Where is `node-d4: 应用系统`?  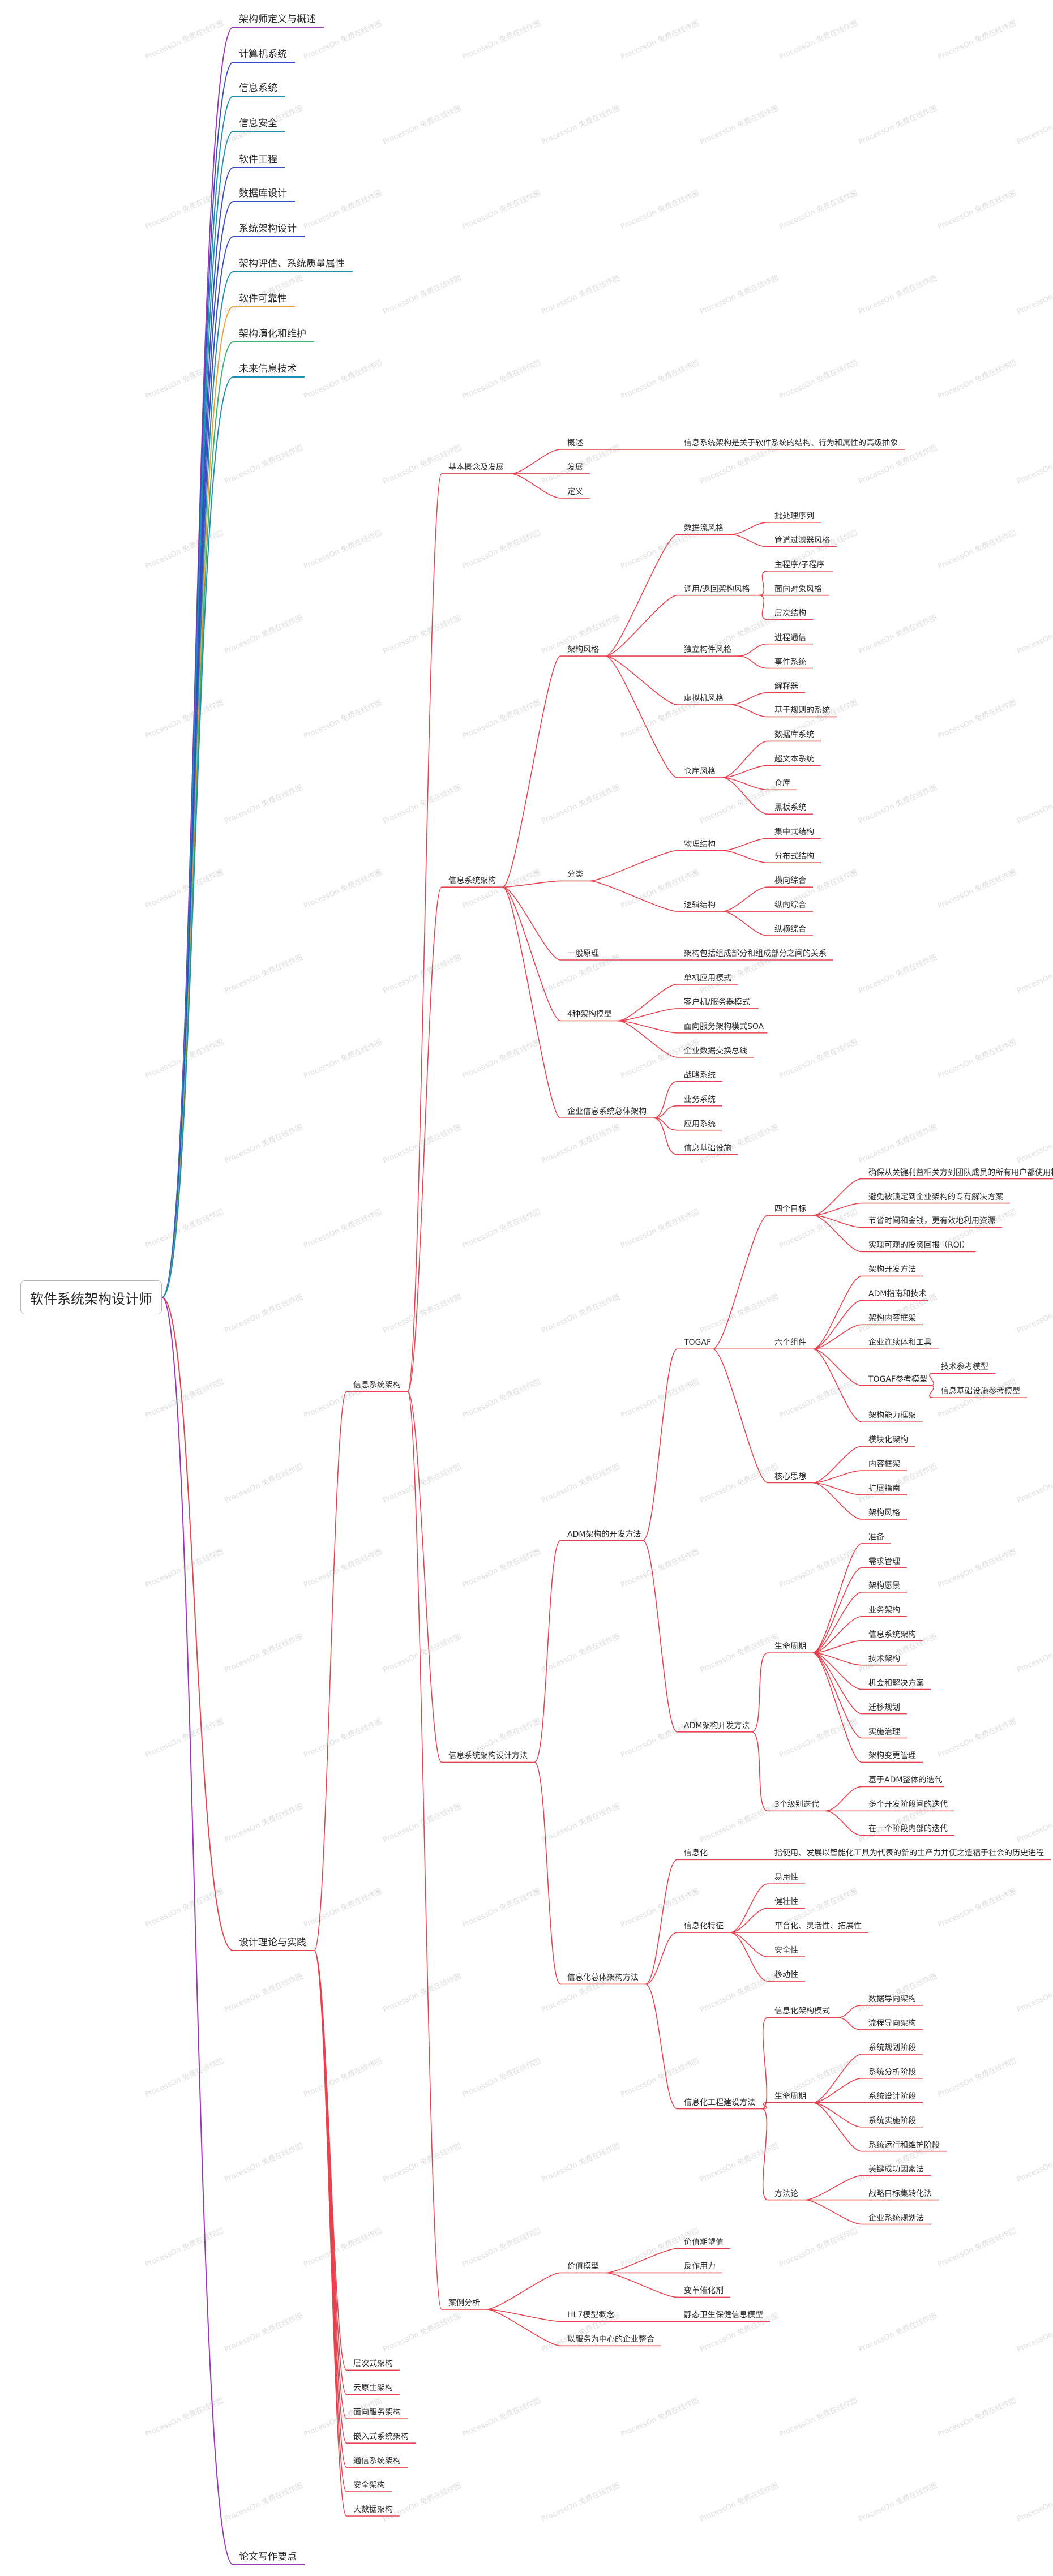 node-d4: 应用系统 is located at coordinates (700, 1124).